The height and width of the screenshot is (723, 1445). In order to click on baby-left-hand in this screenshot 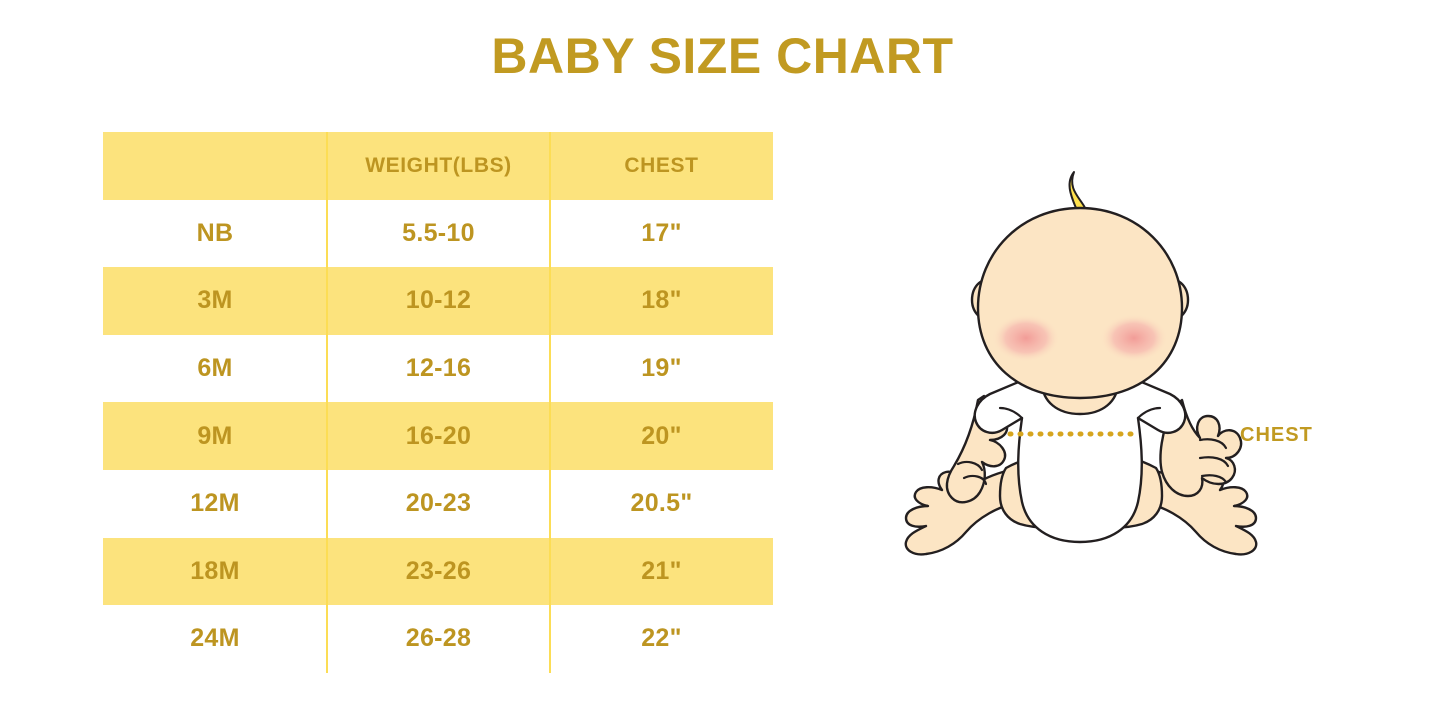, I will do `click(972, 473)`.